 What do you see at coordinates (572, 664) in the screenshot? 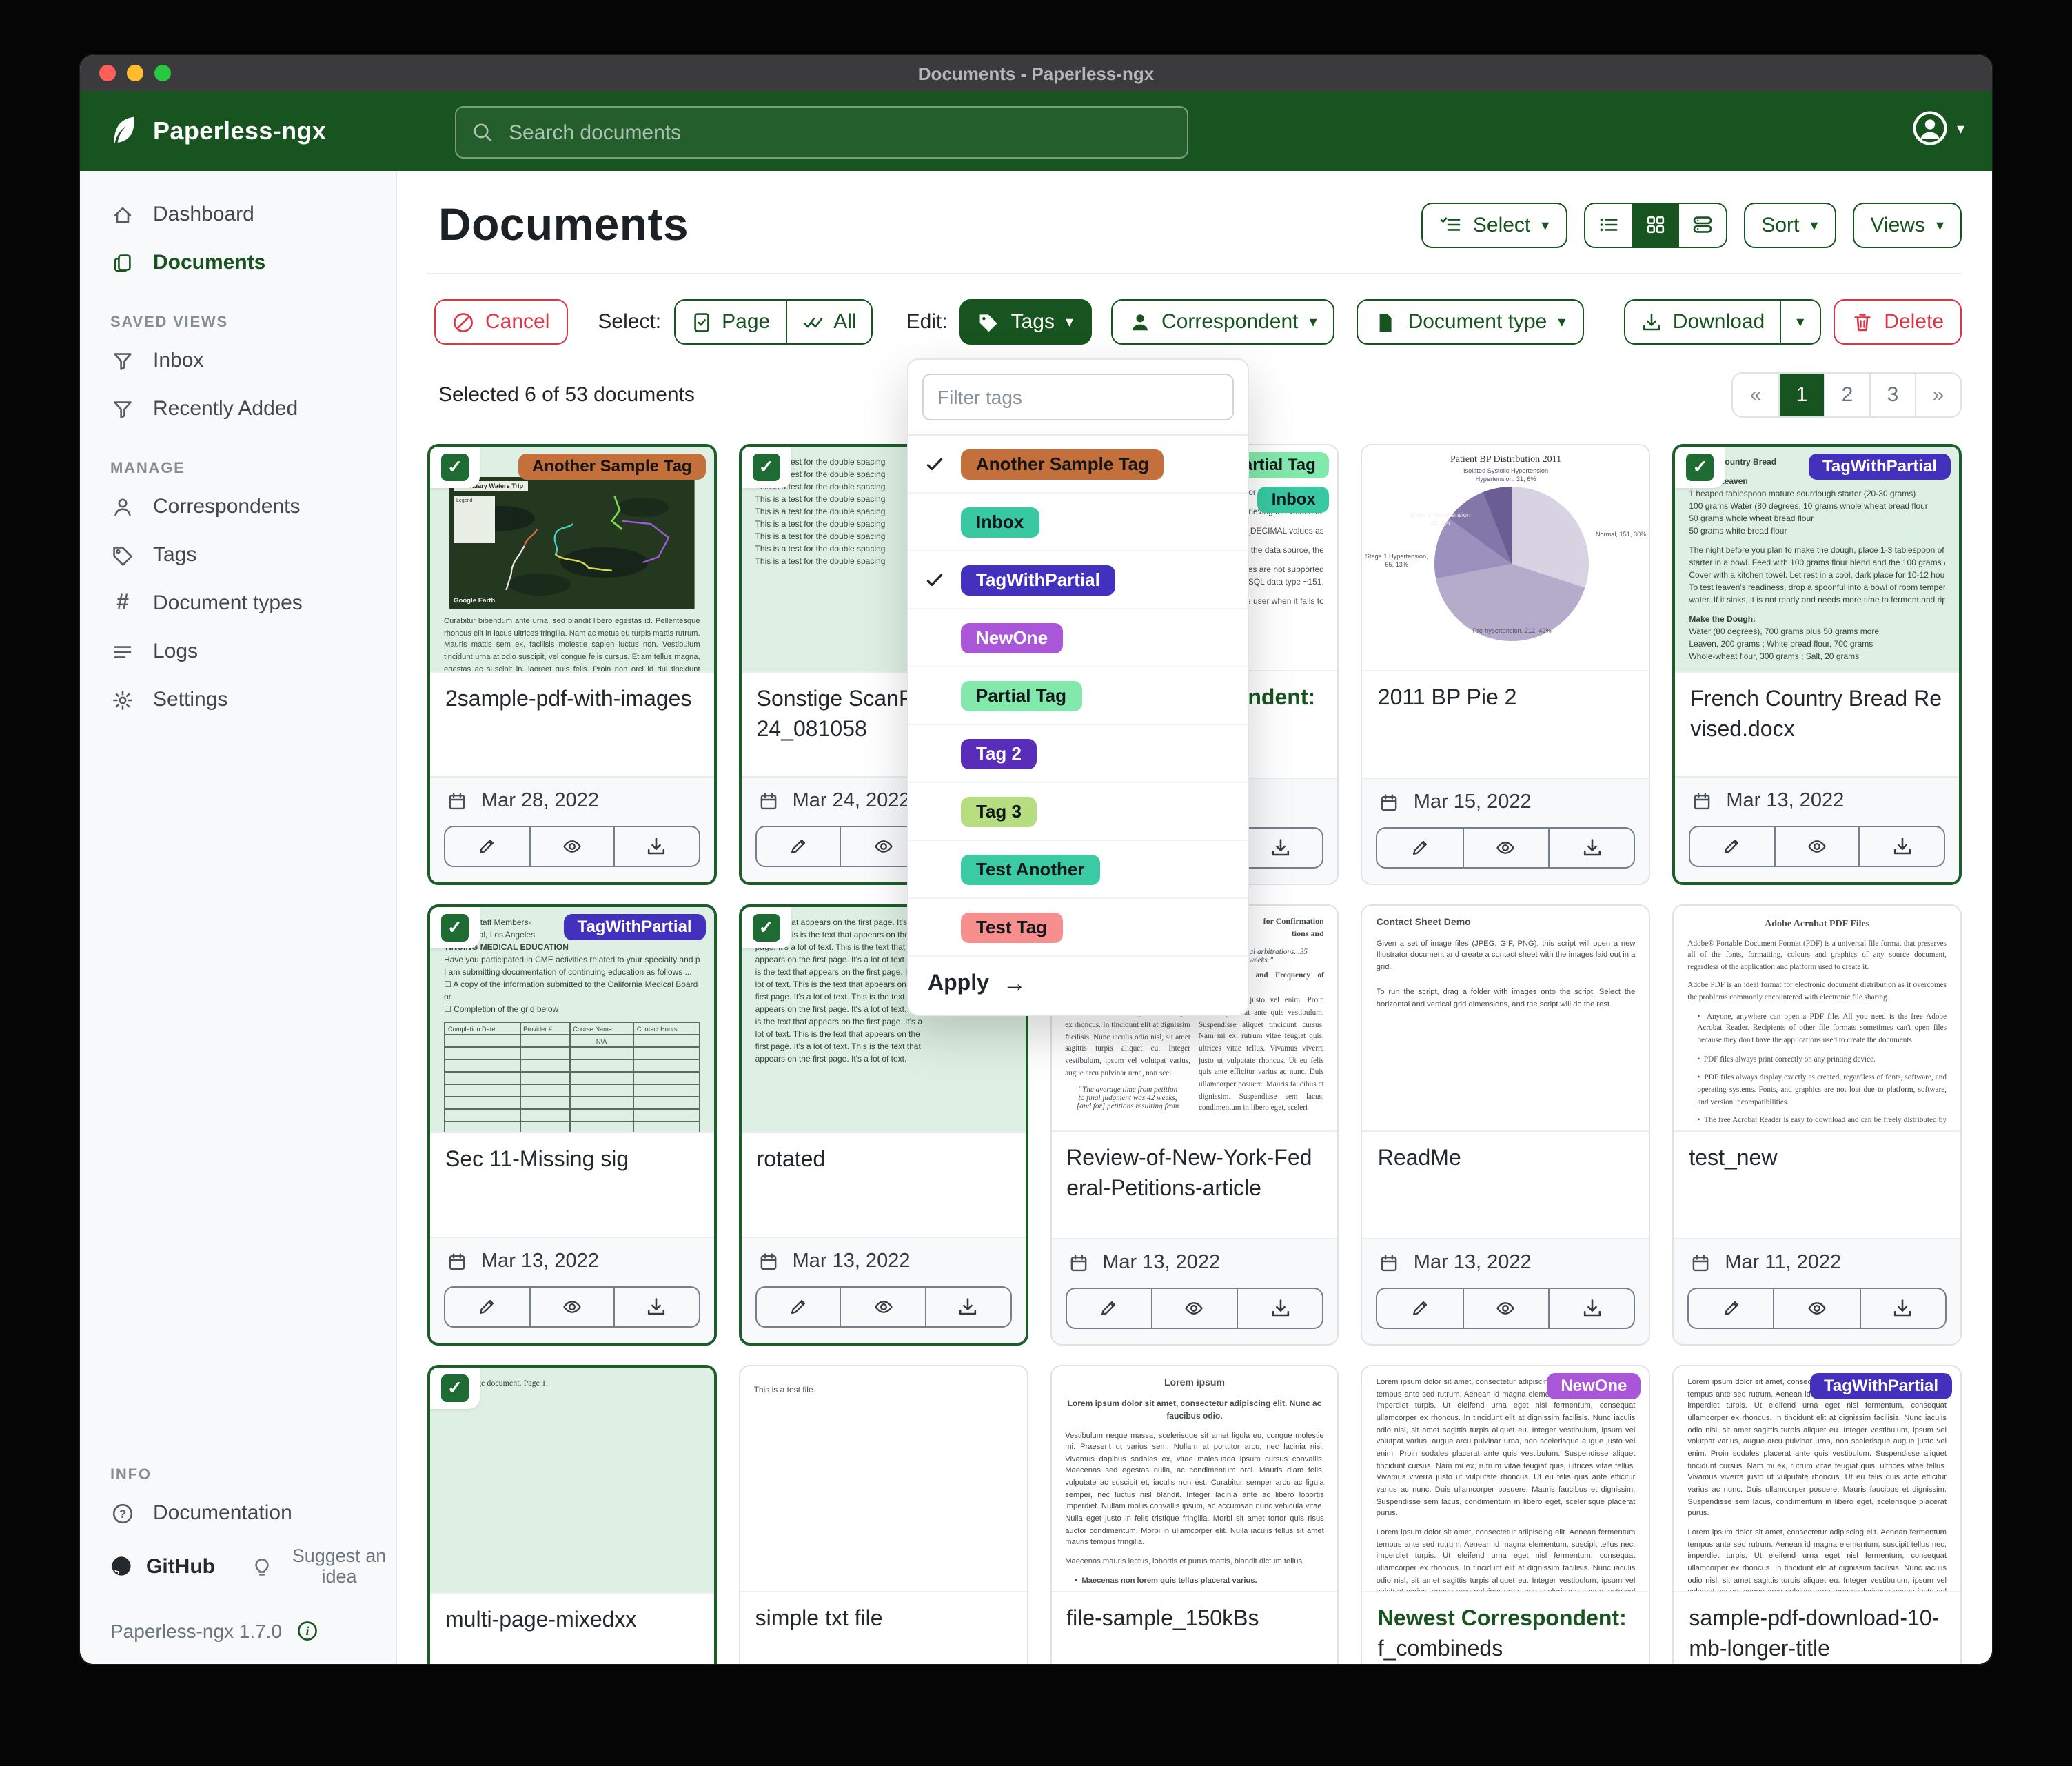
I see `document-card: Another Sample Tag ✓ Boundary Waters` at bounding box center [572, 664].